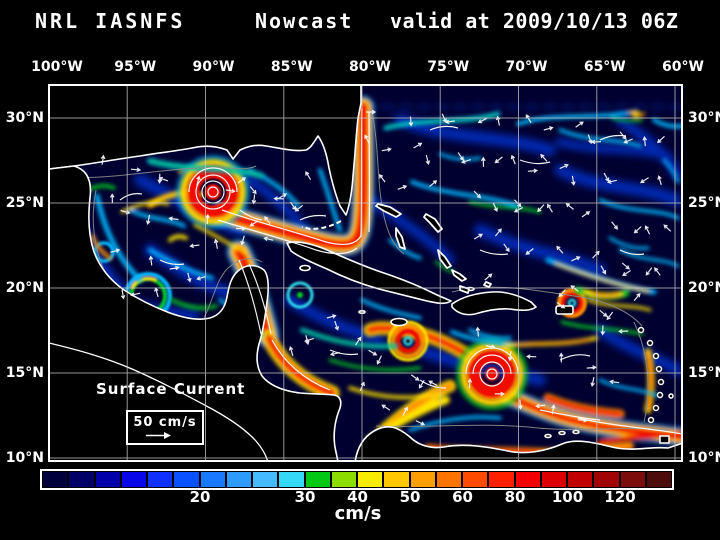 Image resolution: width=720 pixels, height=540 pixels. What do you see at coordinates (492, 374) in the screenshot?
I see `caribbean-eddy` at bounding box center [492, 374].